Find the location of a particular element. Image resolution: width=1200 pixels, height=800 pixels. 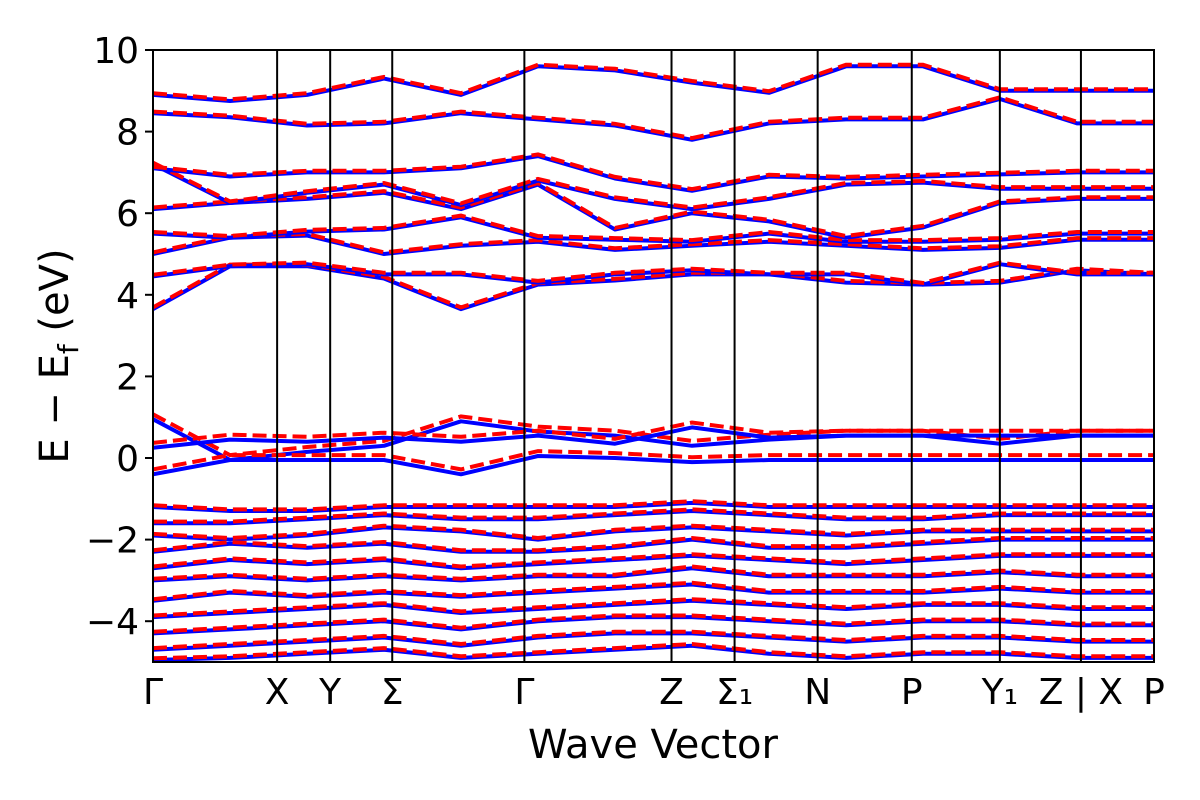

kpoint-label: Σ is located at coordinates (392, 692).